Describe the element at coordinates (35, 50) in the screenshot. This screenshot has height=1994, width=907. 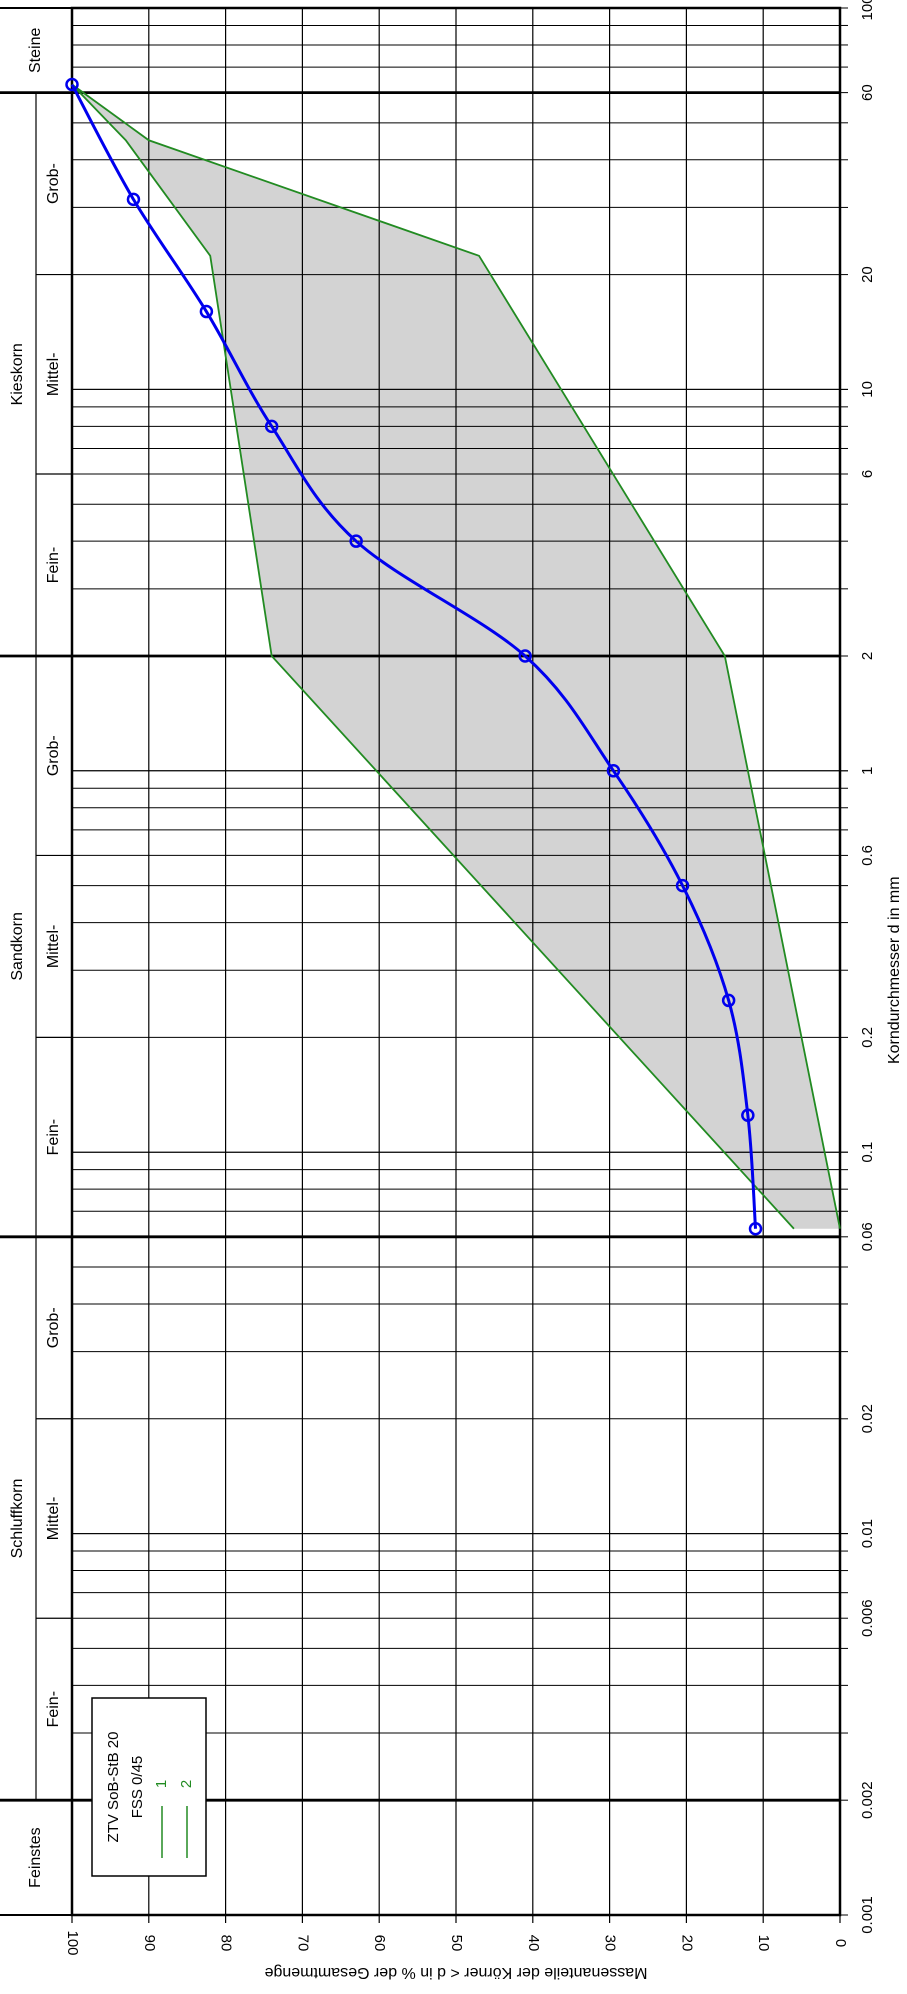
I see `soil-class-label: Steine` at that location.